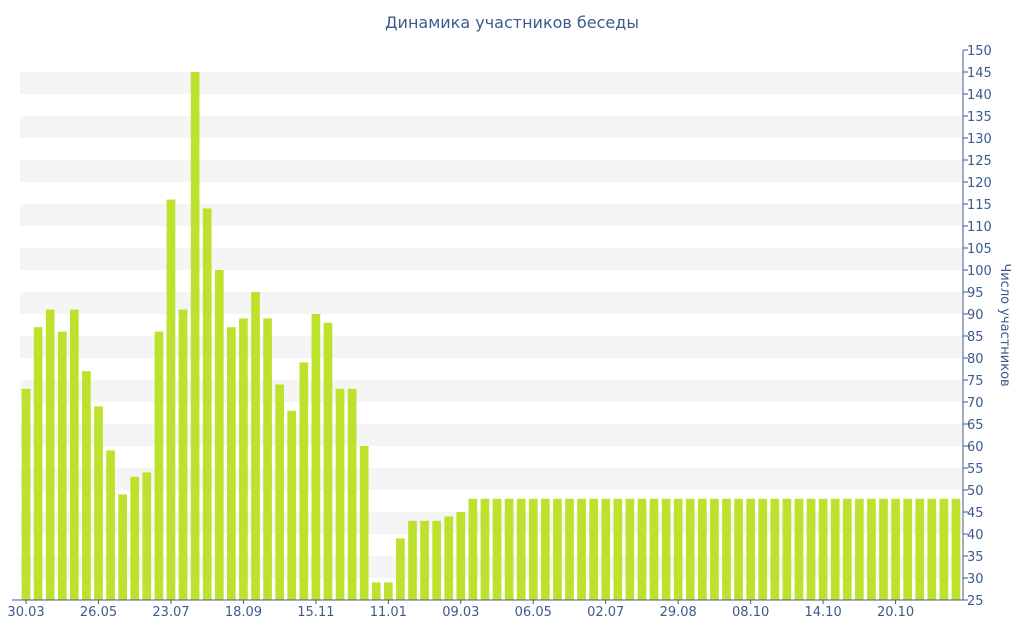  What do you see at coordinates (975, 315) in the screenshot?
I see `y-tick-label: 90` at bounding box center [975, 315].